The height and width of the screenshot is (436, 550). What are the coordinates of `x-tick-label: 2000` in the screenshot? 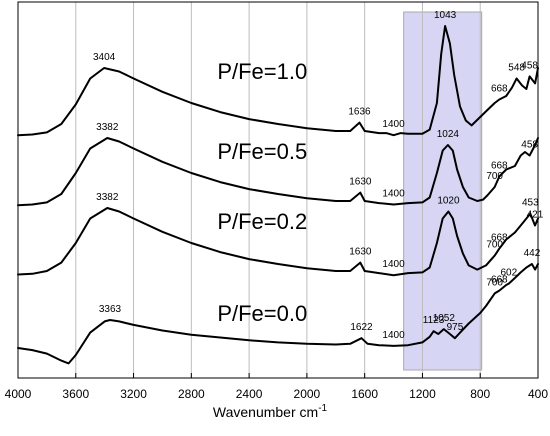 It's located at (307, 394).